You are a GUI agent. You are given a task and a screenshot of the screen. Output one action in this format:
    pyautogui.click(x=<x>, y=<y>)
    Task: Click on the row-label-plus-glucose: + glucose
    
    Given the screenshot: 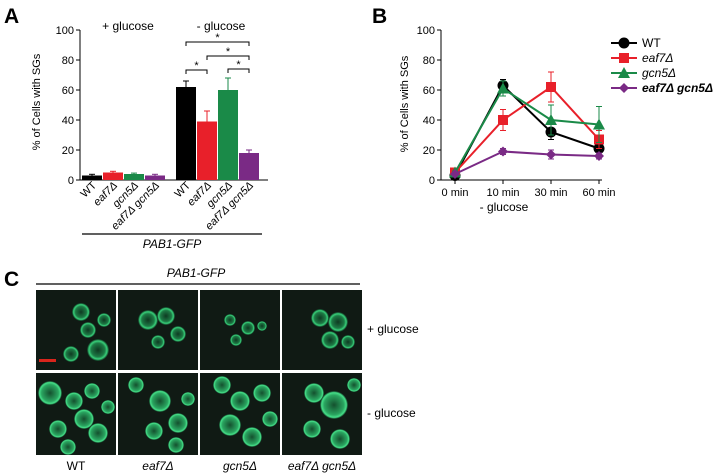 What is the action you would take?
    pyautogui.click(x=393, y=329)
    